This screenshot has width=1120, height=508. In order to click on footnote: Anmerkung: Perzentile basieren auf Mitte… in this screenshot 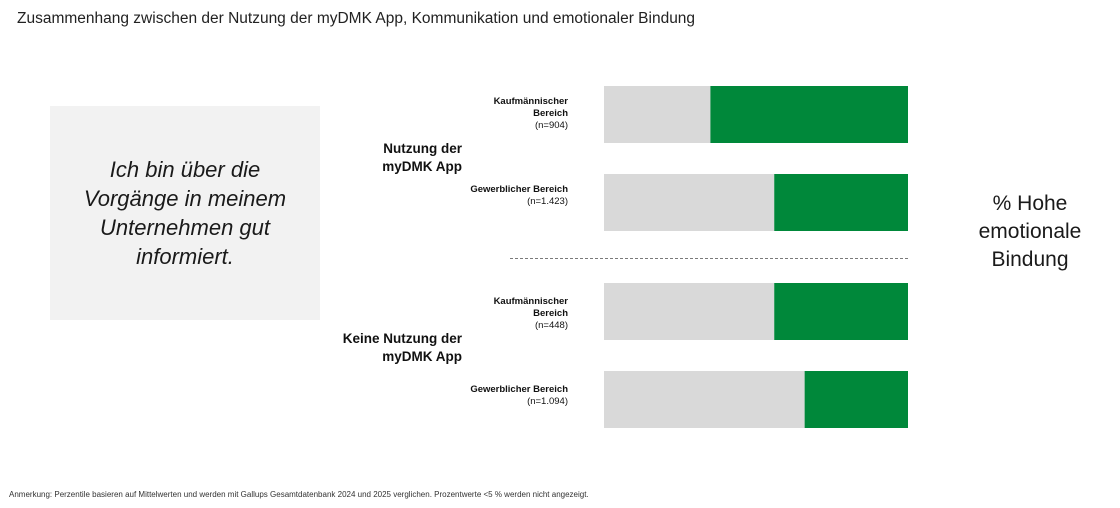, I will do `click(299, 494)`.